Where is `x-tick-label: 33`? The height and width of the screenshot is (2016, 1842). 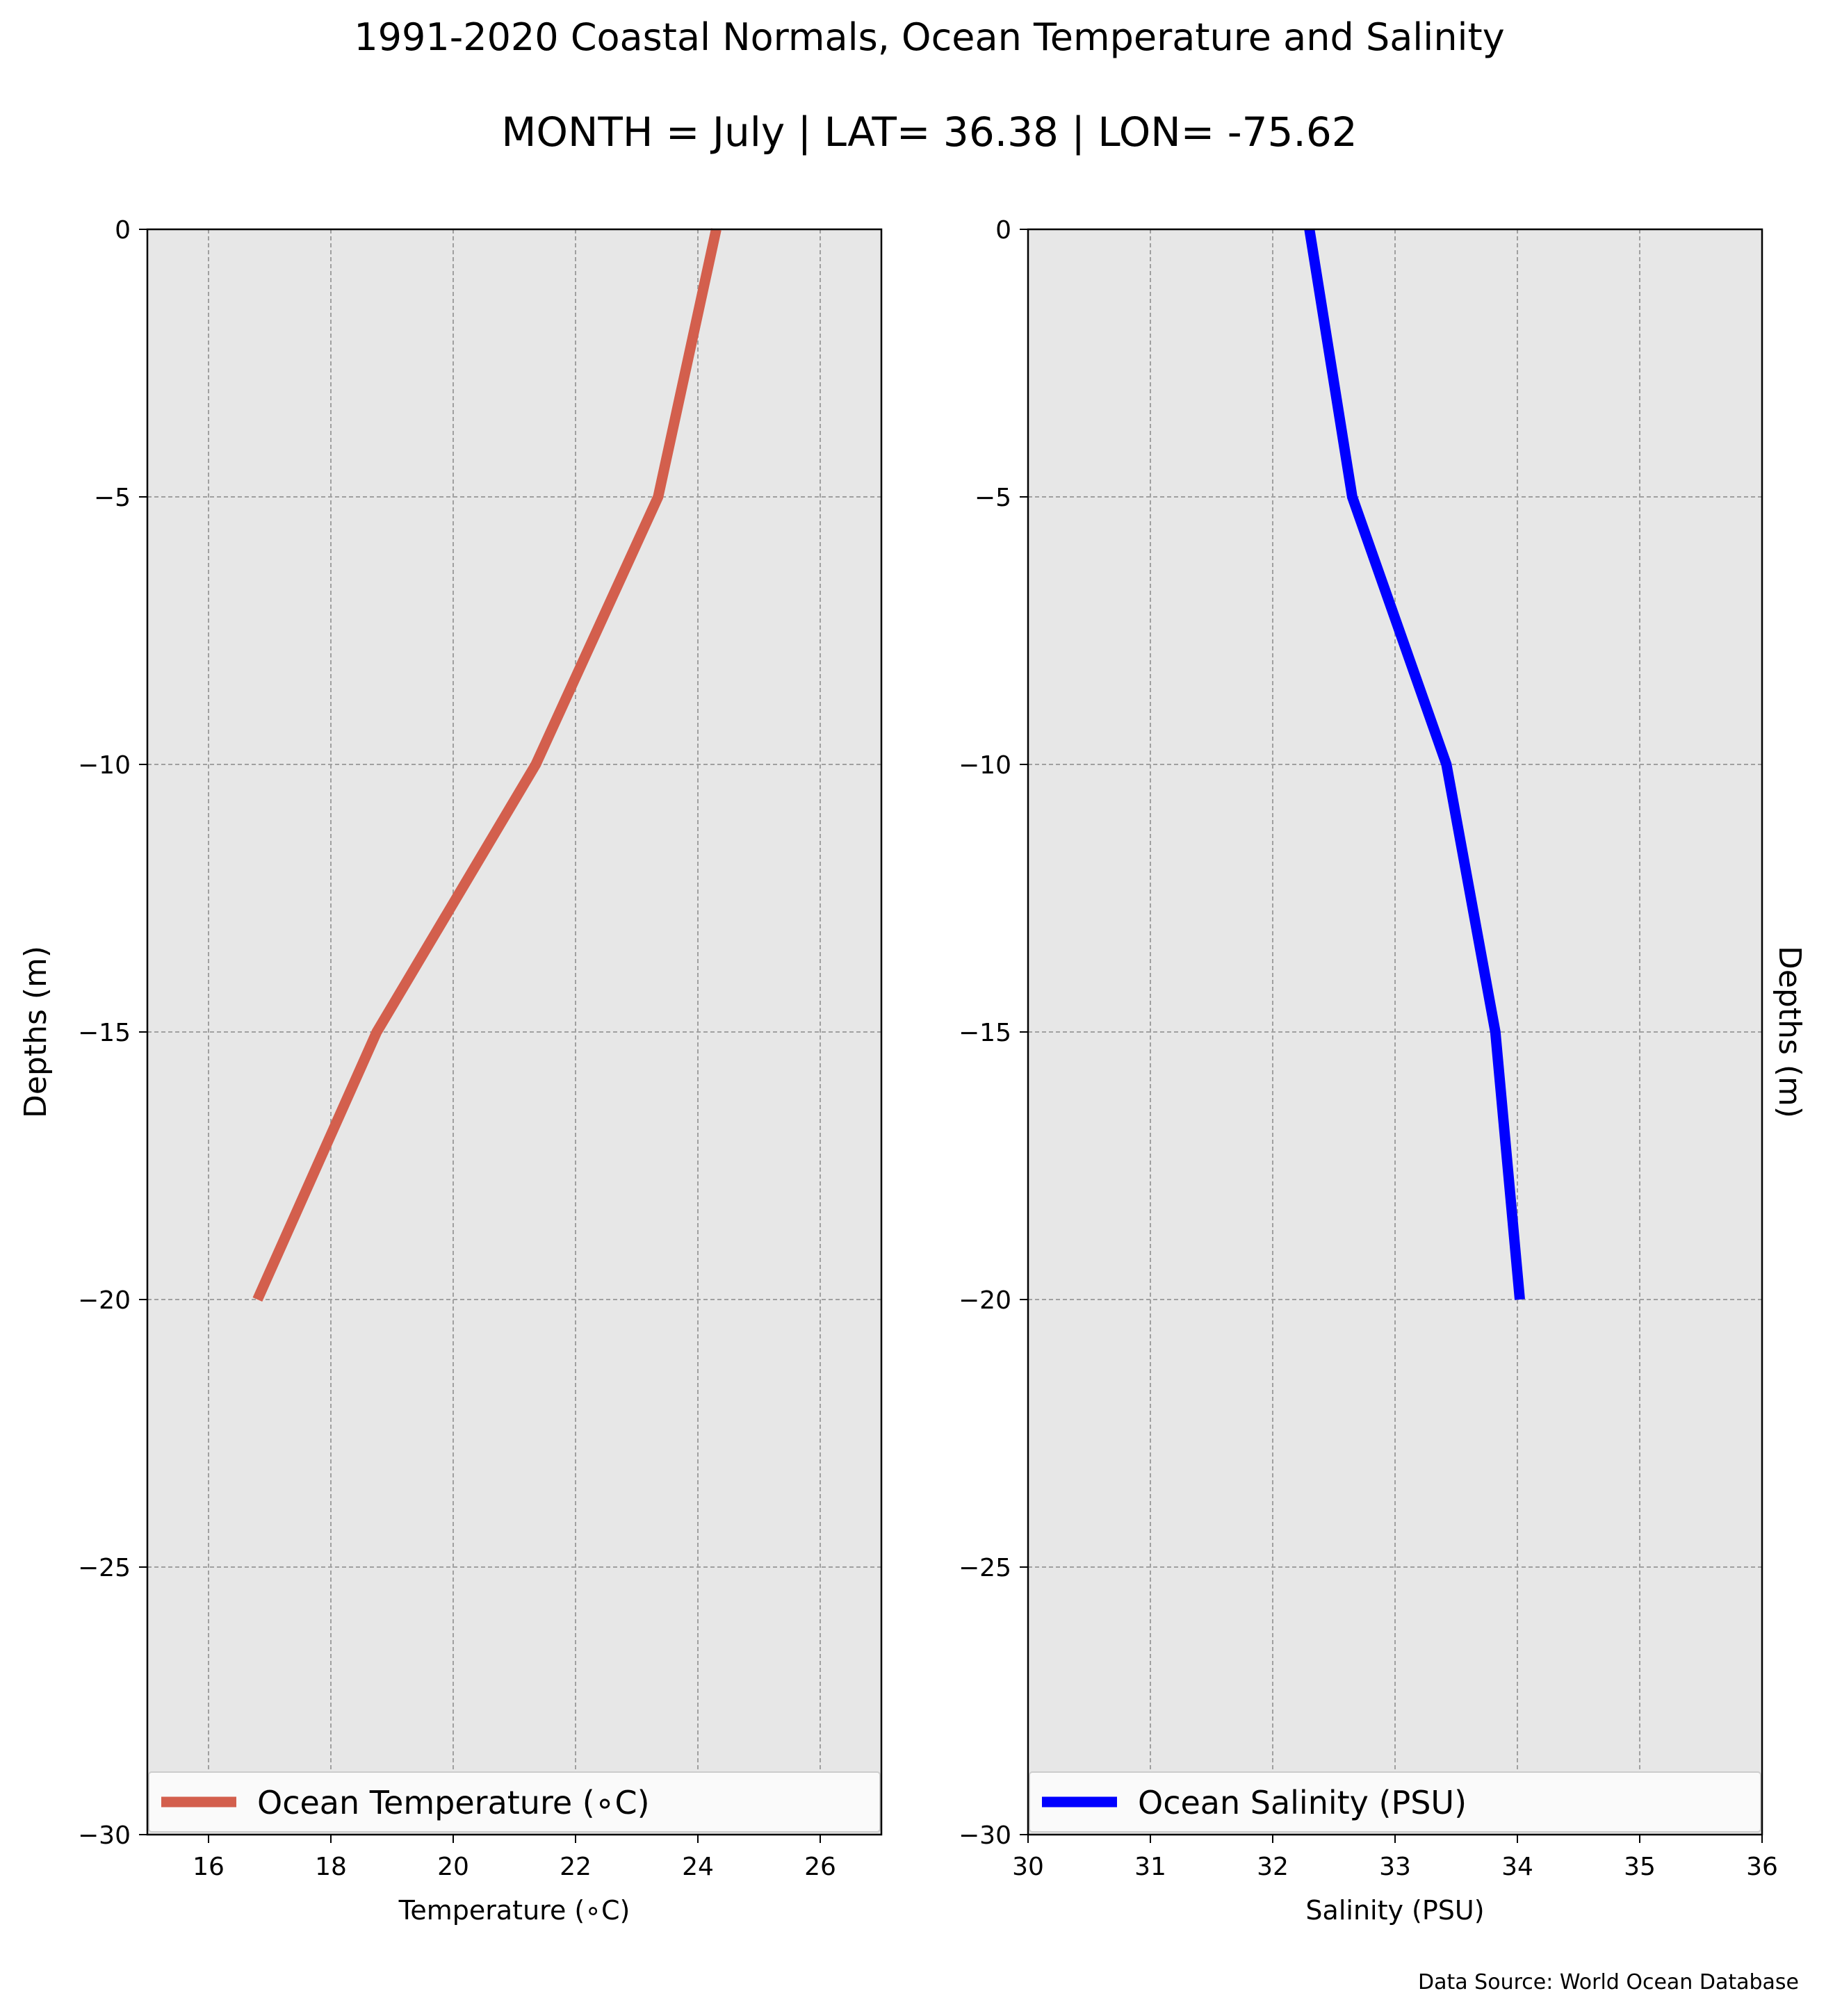
x-tick-label: 33 is located at coordinates (1395, 1867).